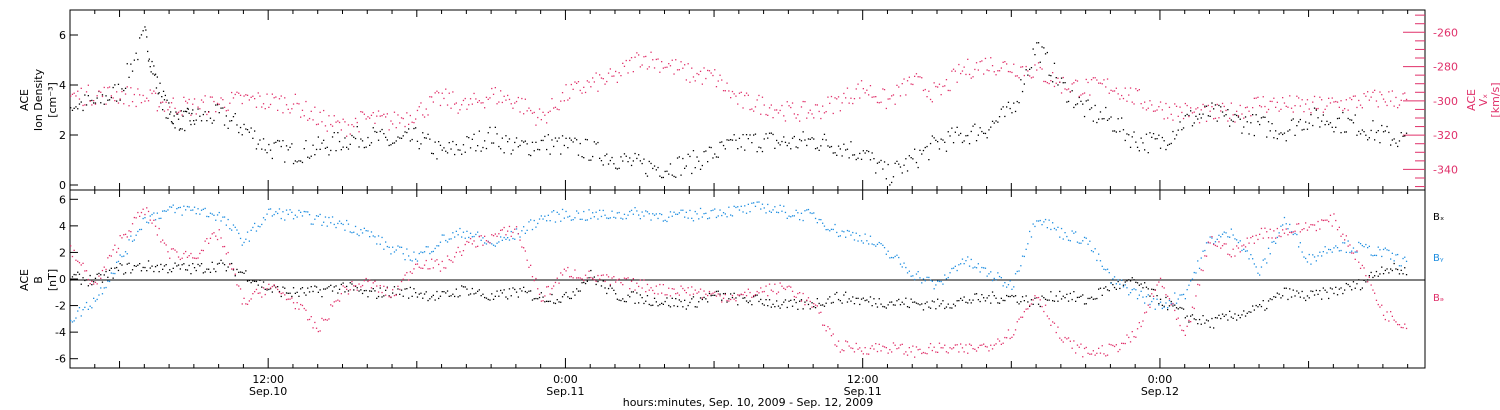  What do you see at coordinates (24, 100) in the screenshot?
I see `density-axis-title-line1: ACE` at bounding box center [24, 100].